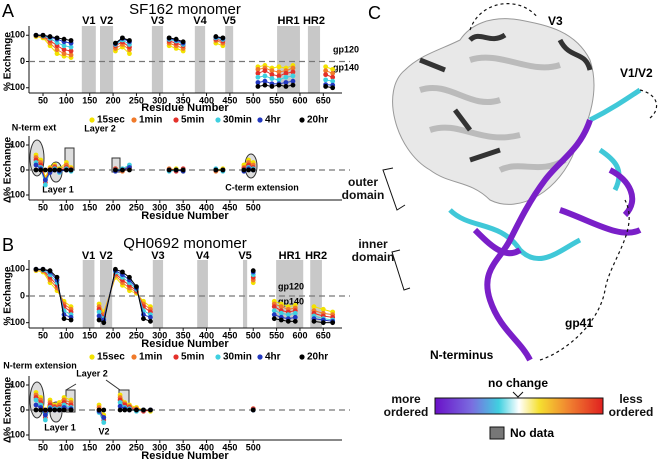  I want to click on region-label: V5, so click(228, 21).